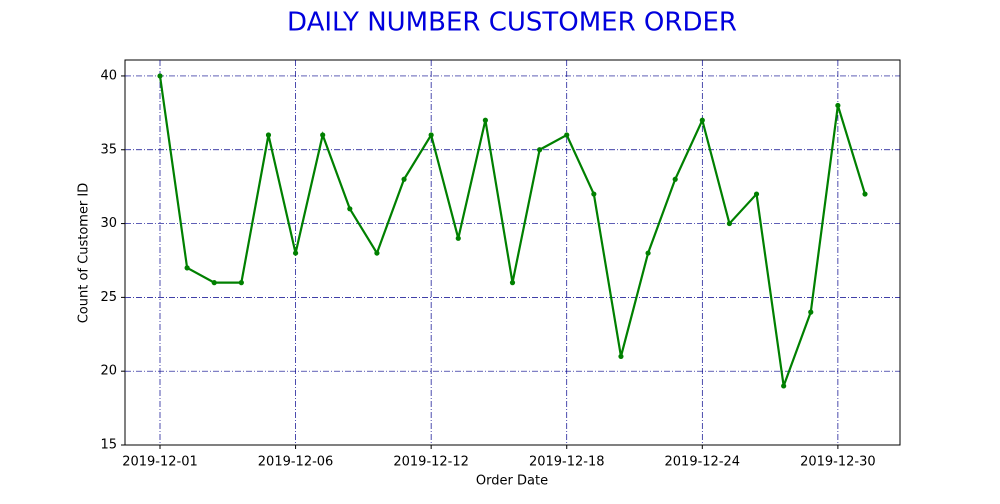  Describe the element at coordinates (512, 23) in the screenshot. I see `chart-title: DAILY NUMBER CUSTOMER ORDER` at that location.